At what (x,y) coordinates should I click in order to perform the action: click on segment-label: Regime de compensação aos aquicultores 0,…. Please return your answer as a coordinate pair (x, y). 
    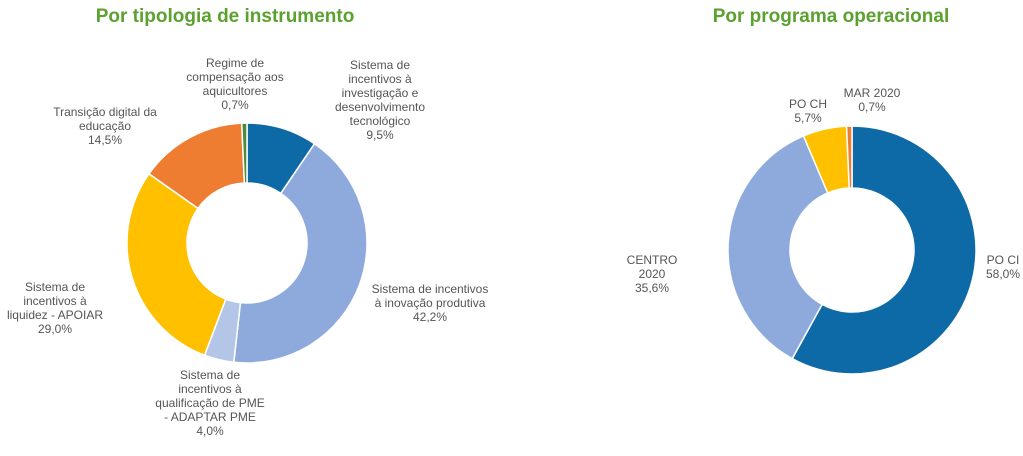
    Looking at the image, I should click on (235, 84).